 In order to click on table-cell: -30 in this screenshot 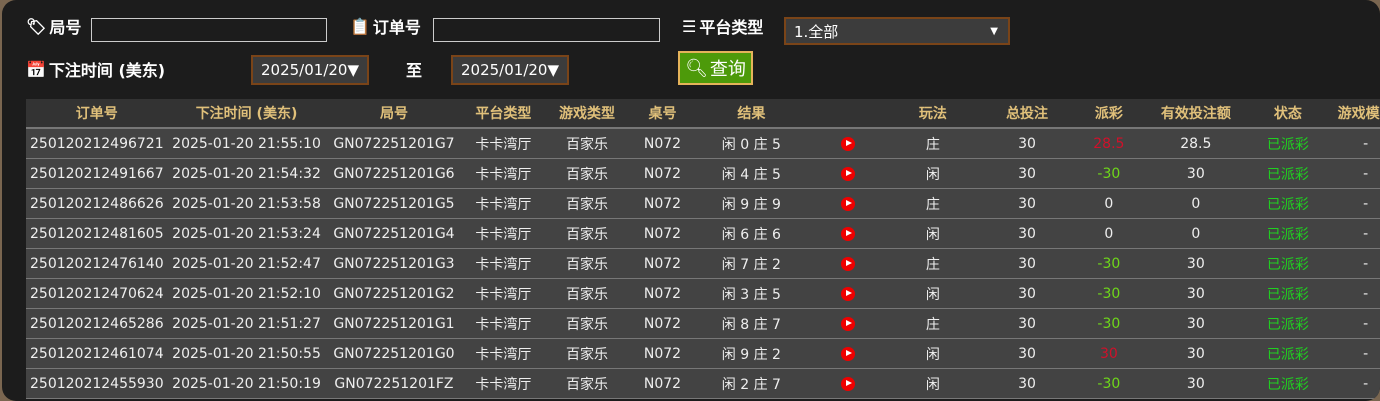, I will do `click(1109, 383)`.